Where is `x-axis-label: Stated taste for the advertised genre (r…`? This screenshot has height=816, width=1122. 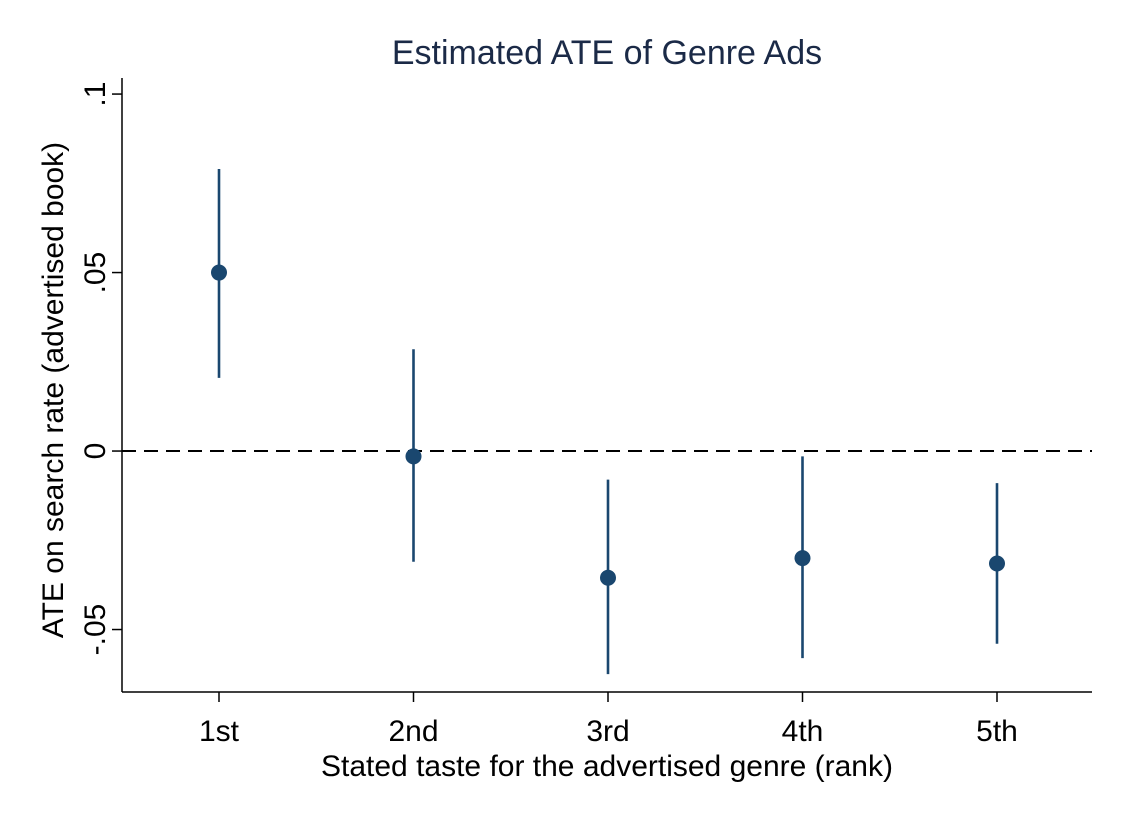 x-axis-label: Stated taste for the advertised genre (r… is located at coordinates (607, 766).